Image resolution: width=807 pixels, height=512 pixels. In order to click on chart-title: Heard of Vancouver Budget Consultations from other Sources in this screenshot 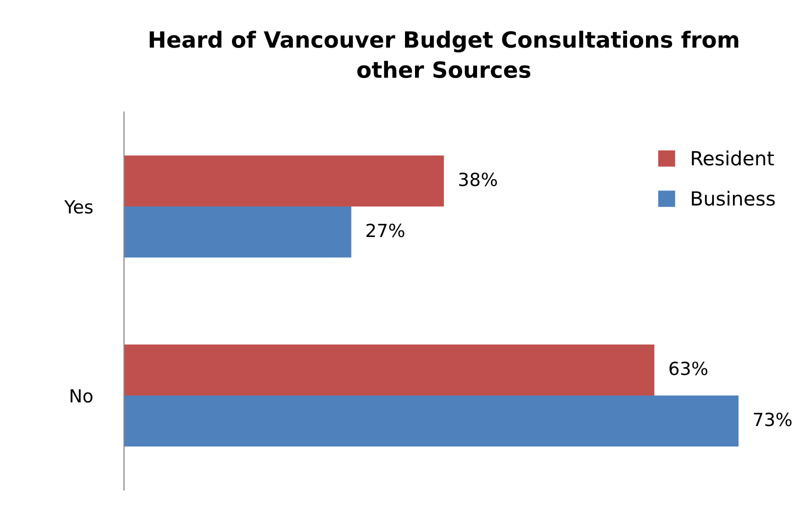, I will do `click(444, 54)`.